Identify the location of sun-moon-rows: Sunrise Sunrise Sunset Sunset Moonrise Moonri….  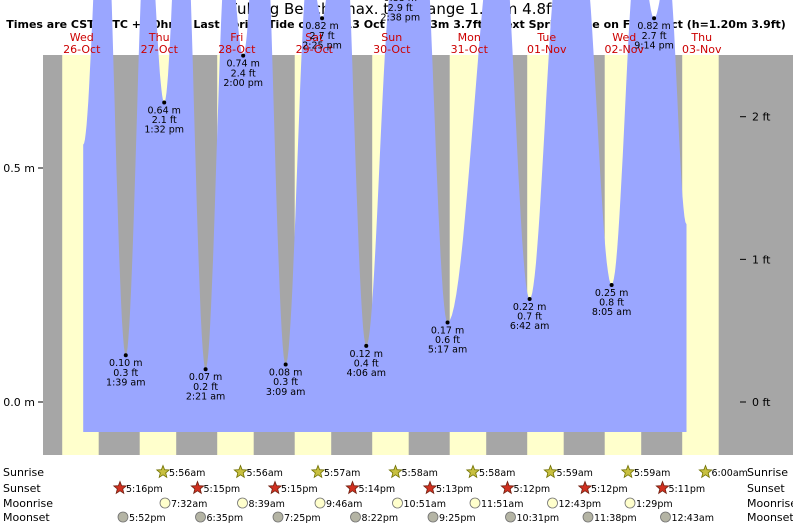
(398, 494).